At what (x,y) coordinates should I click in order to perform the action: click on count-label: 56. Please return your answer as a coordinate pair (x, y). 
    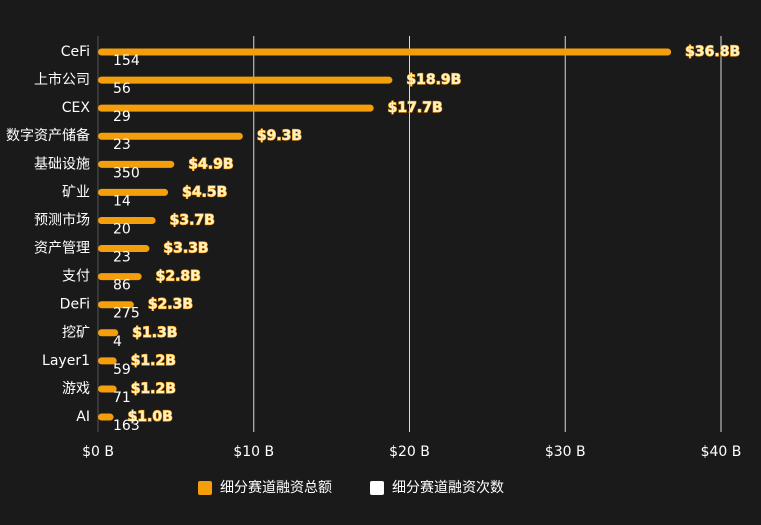
    Looking at the image, I should click on (122, 89).